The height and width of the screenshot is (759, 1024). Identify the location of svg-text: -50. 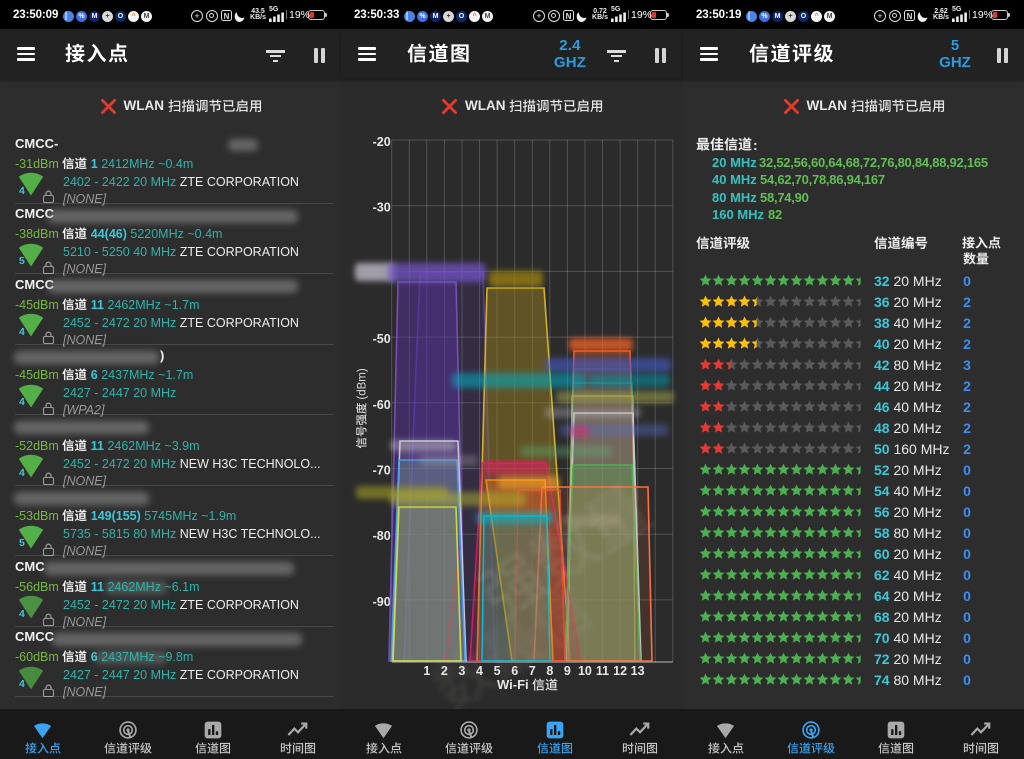
(382, 339).